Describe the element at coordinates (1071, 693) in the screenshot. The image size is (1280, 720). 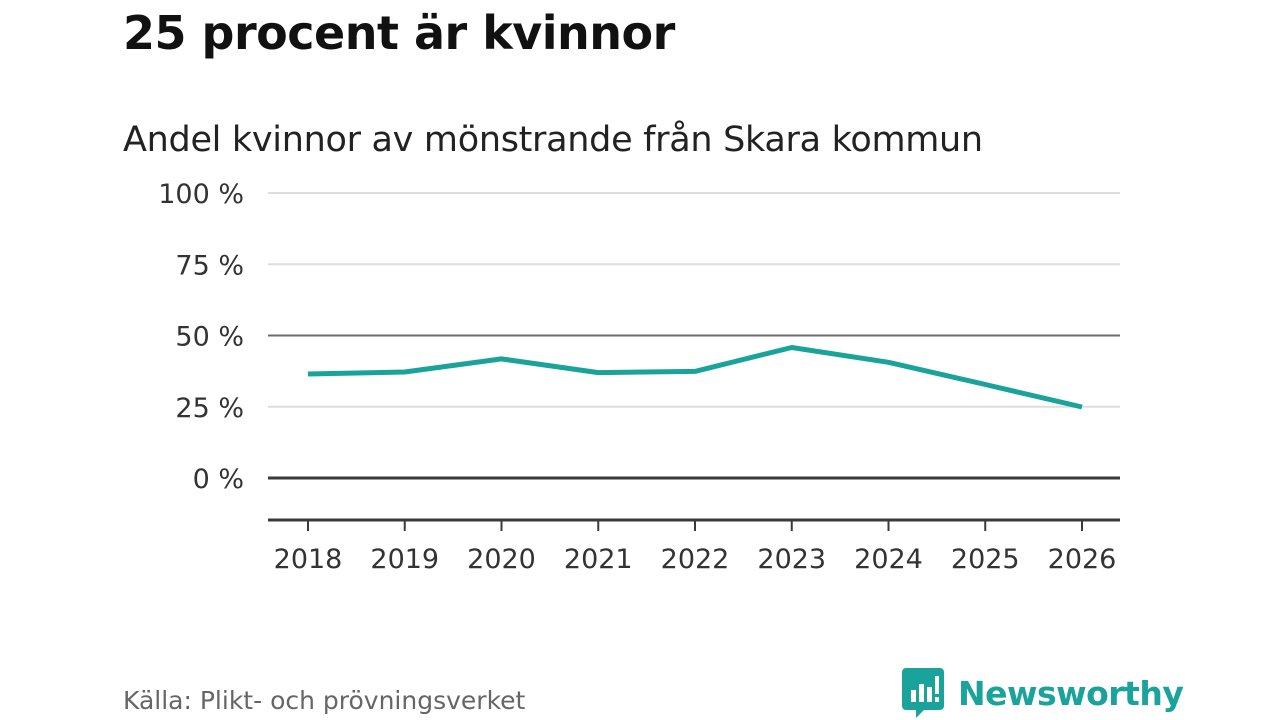
I see `brand-name: Newsworthy` at that location.